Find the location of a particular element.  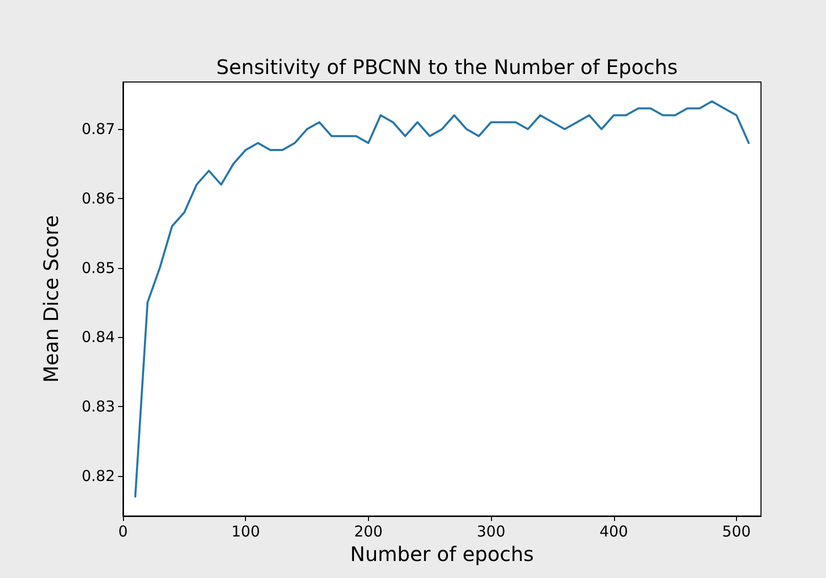

x-axis-title: Number of epochs is located at coordinates (442, 554).